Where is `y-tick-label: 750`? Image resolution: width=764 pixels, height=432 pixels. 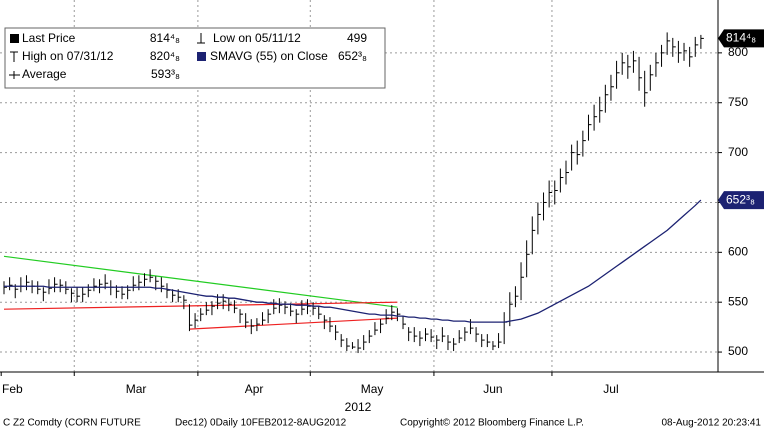 y-tick-label: 750 is located at coordinates (738, 102).